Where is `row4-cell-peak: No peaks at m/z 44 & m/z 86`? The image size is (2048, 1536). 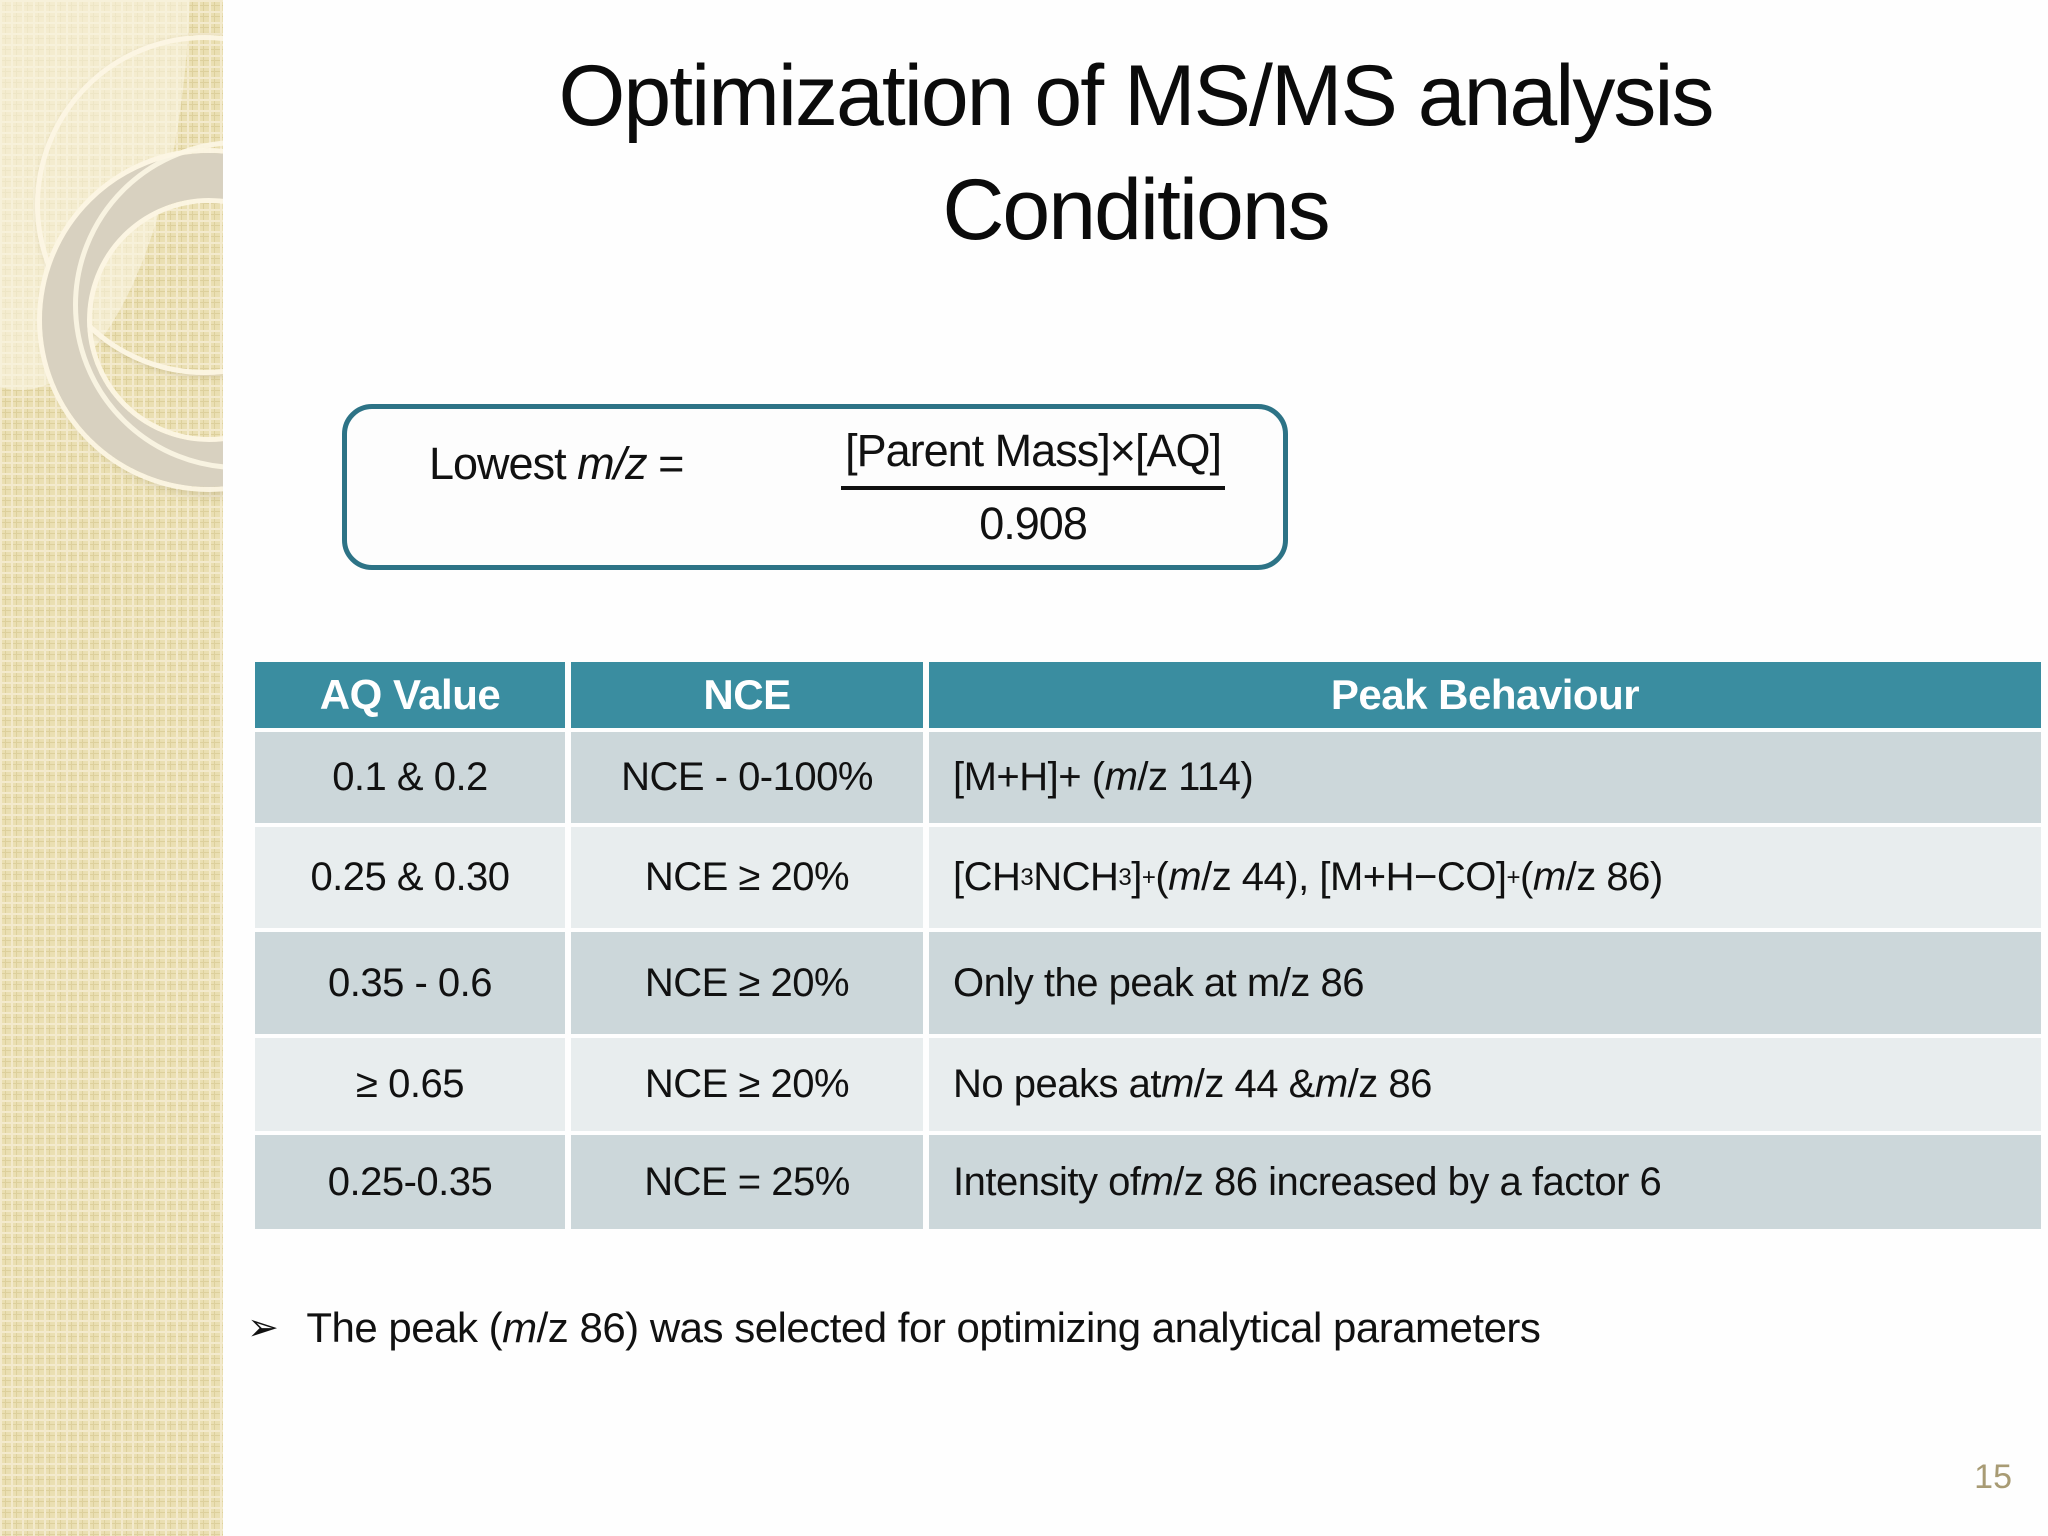 row4-cell-peak: No peaks at m/z 44 & m/z 86 is located at coordinates (1485, 1084).